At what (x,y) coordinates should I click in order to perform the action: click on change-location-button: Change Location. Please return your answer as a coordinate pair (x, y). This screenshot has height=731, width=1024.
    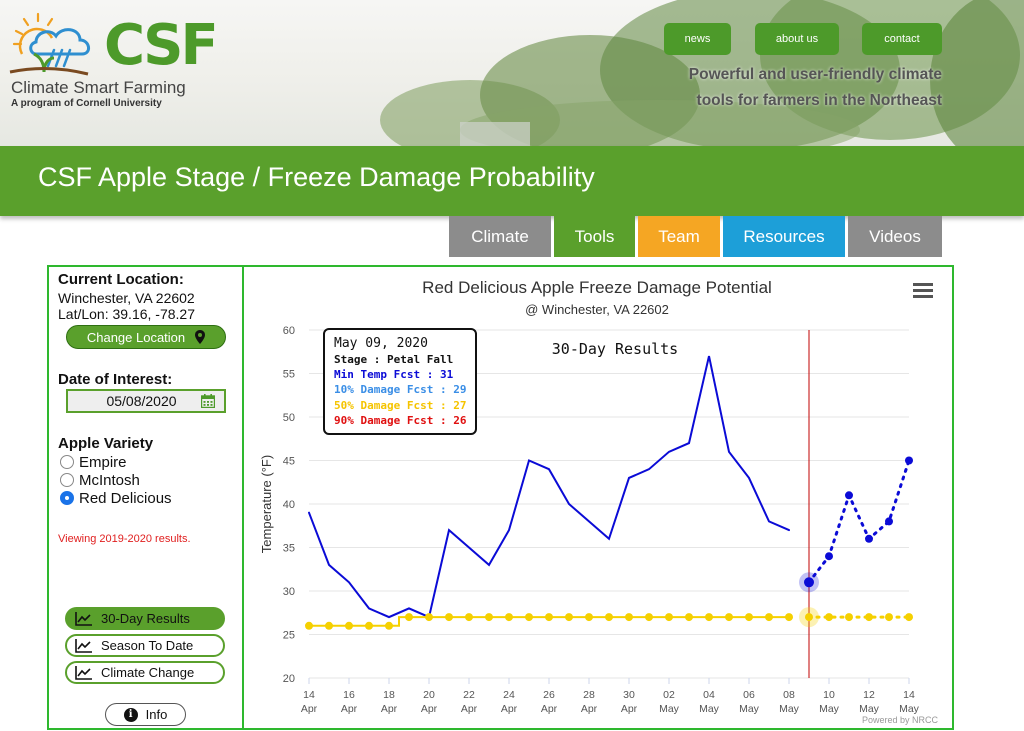
    Looking at the image, I should click on (146, 337).